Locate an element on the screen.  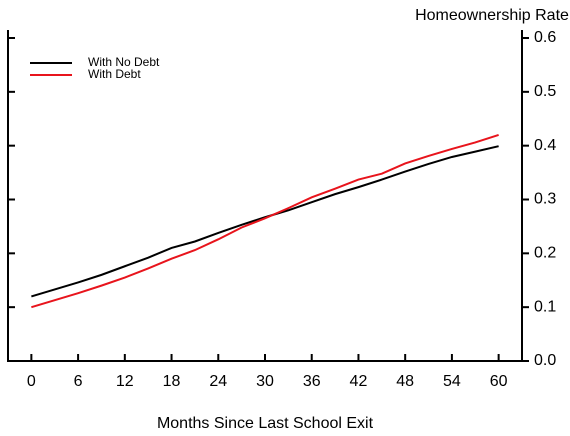
y-tick-label: 0.4 is located at coordinates (545, 145).